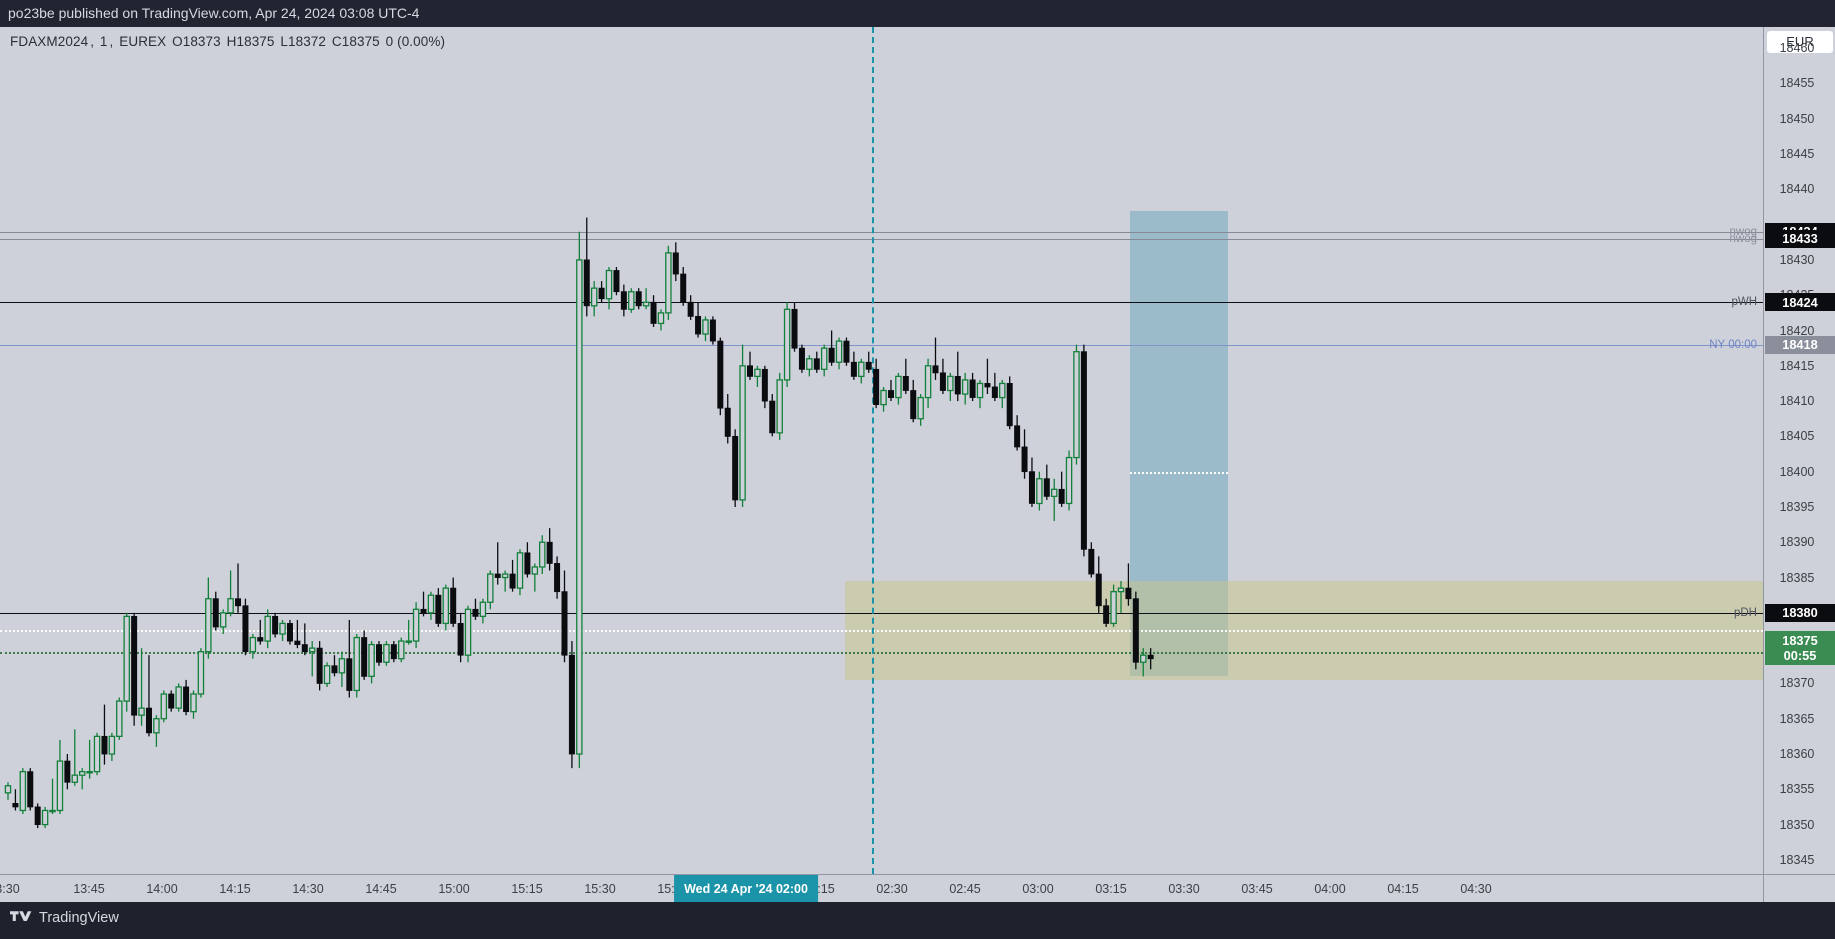 The image size is (1835, 939). I want to click on legend-exchange: EUREX, so click(143, 41).